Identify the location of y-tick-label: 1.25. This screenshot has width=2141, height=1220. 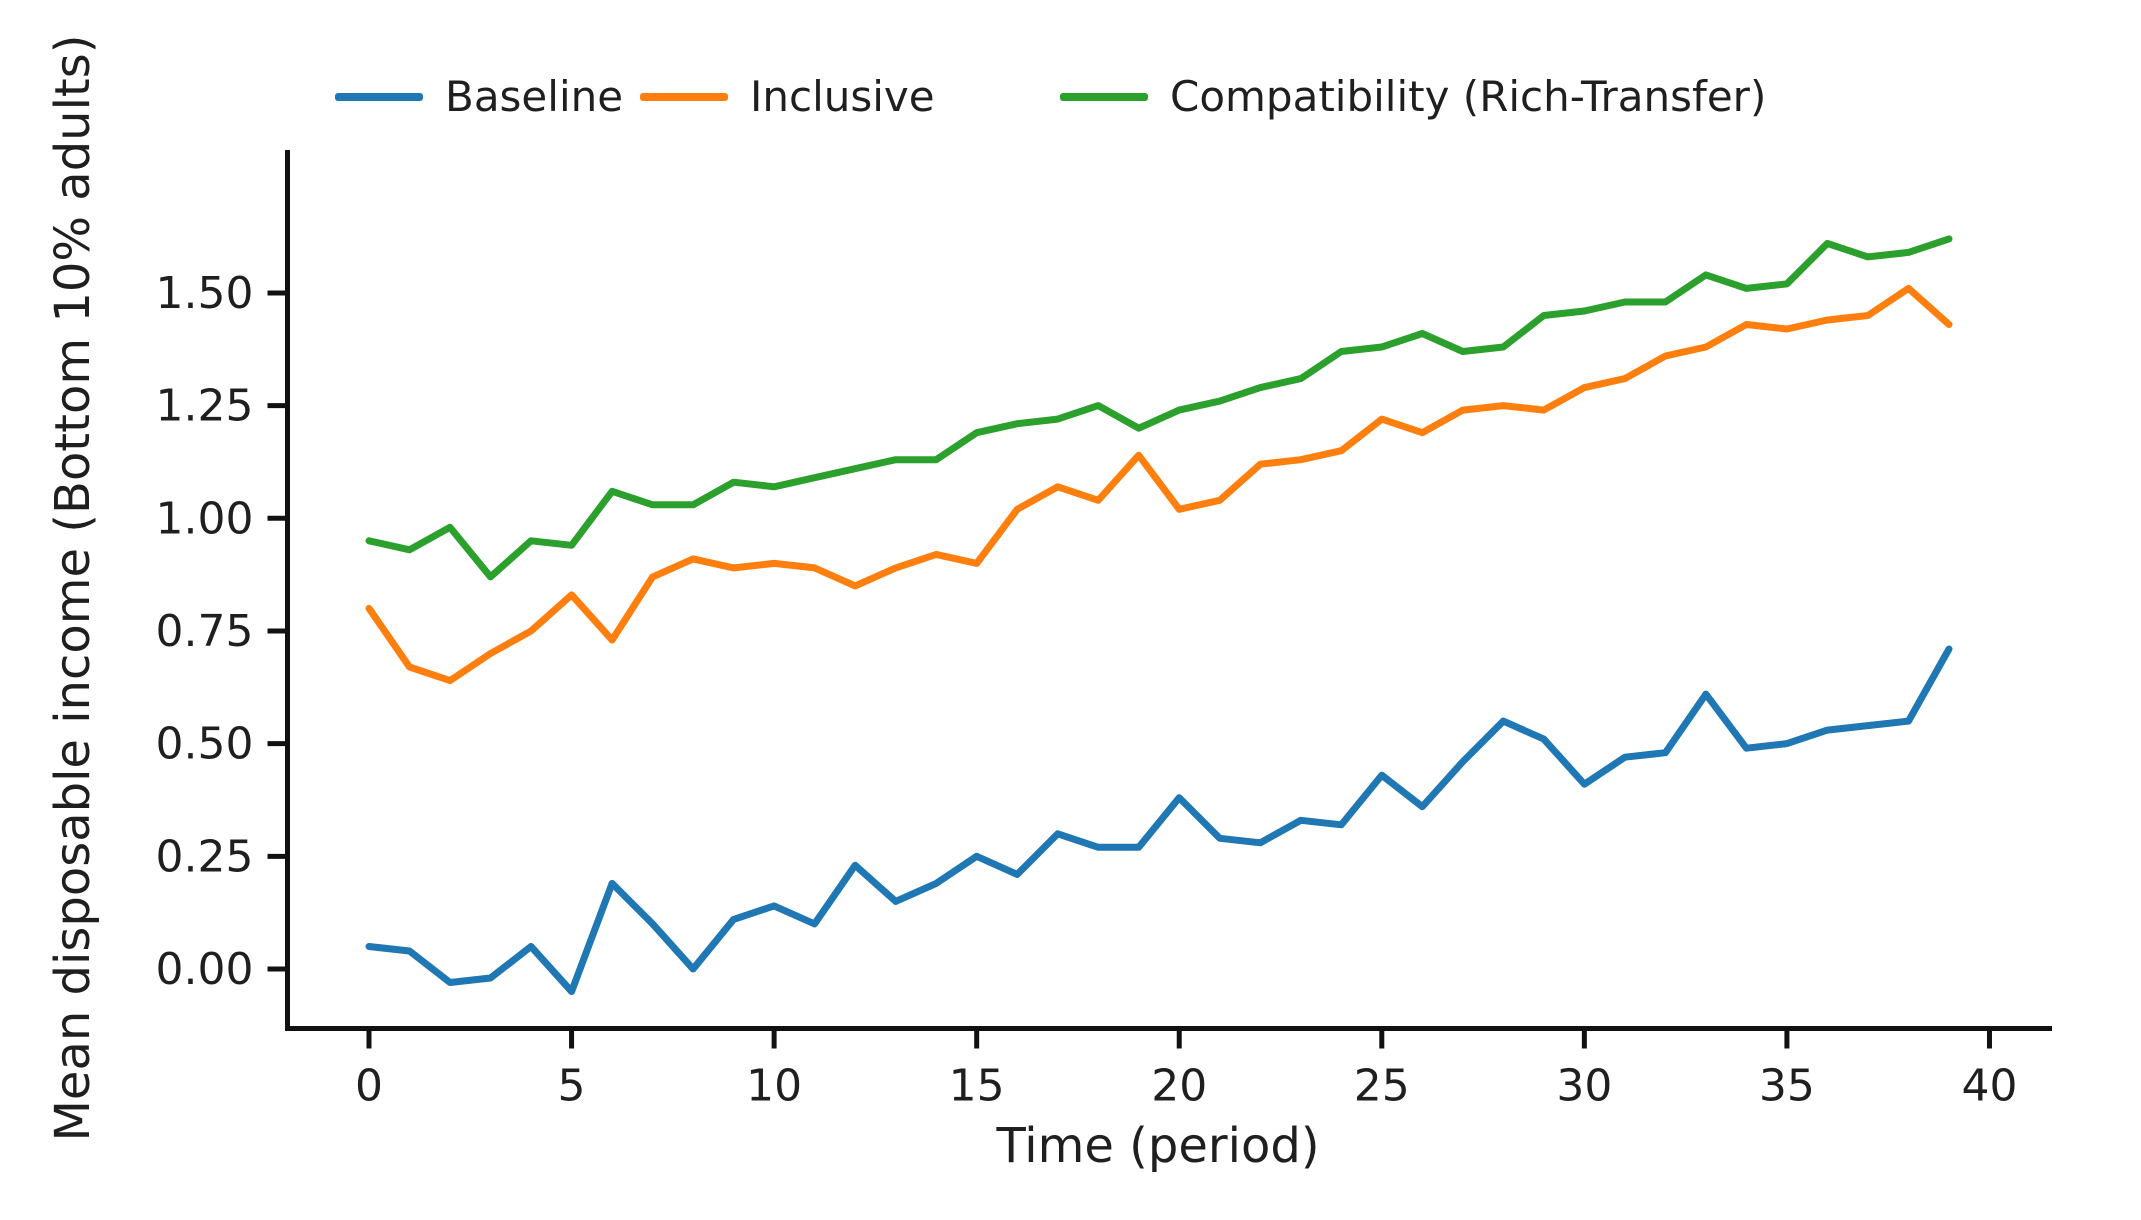
(205, 406).